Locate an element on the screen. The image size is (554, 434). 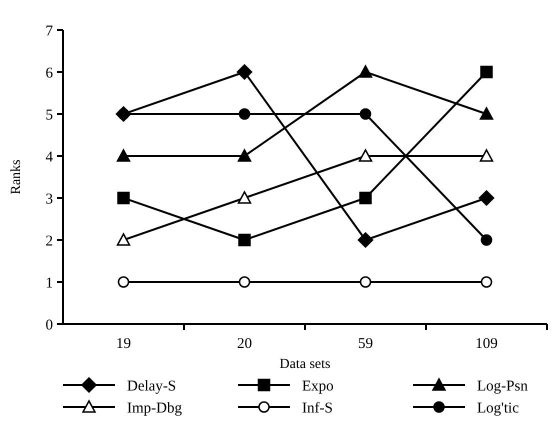
x-tick-label: 20 is located at coordinates (244, 344).